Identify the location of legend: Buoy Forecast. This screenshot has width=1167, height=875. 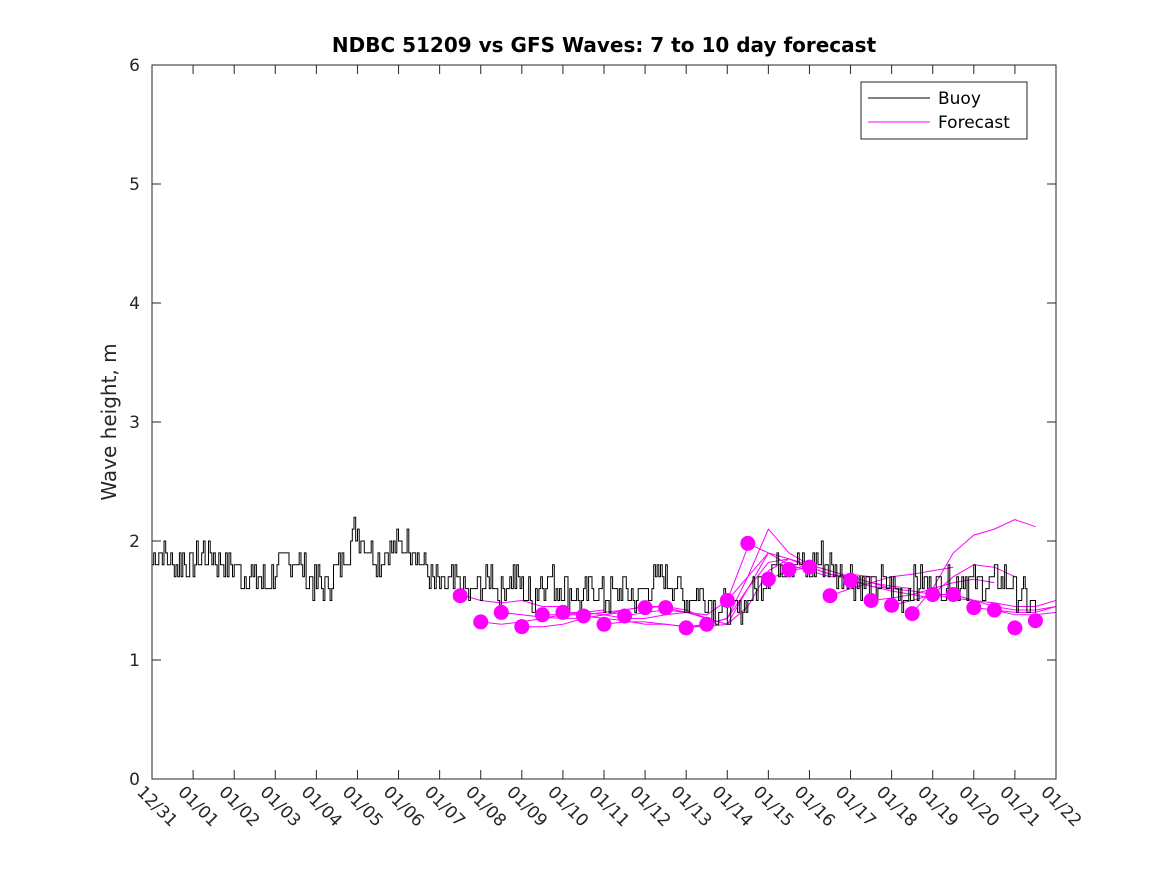
(944, 110).